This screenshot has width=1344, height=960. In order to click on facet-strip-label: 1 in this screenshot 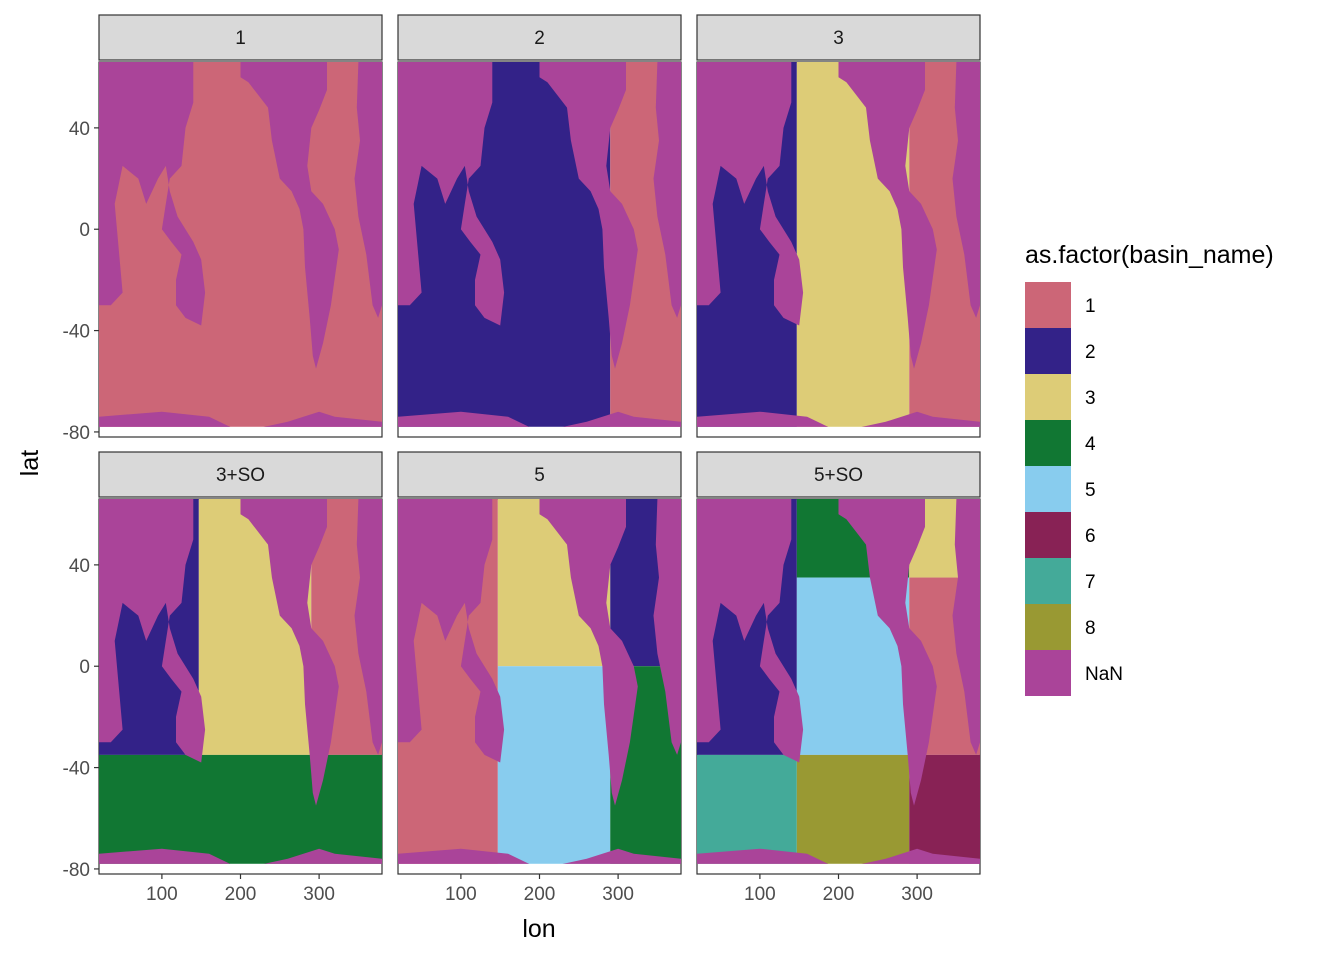, I will do `click(240, 38)`.